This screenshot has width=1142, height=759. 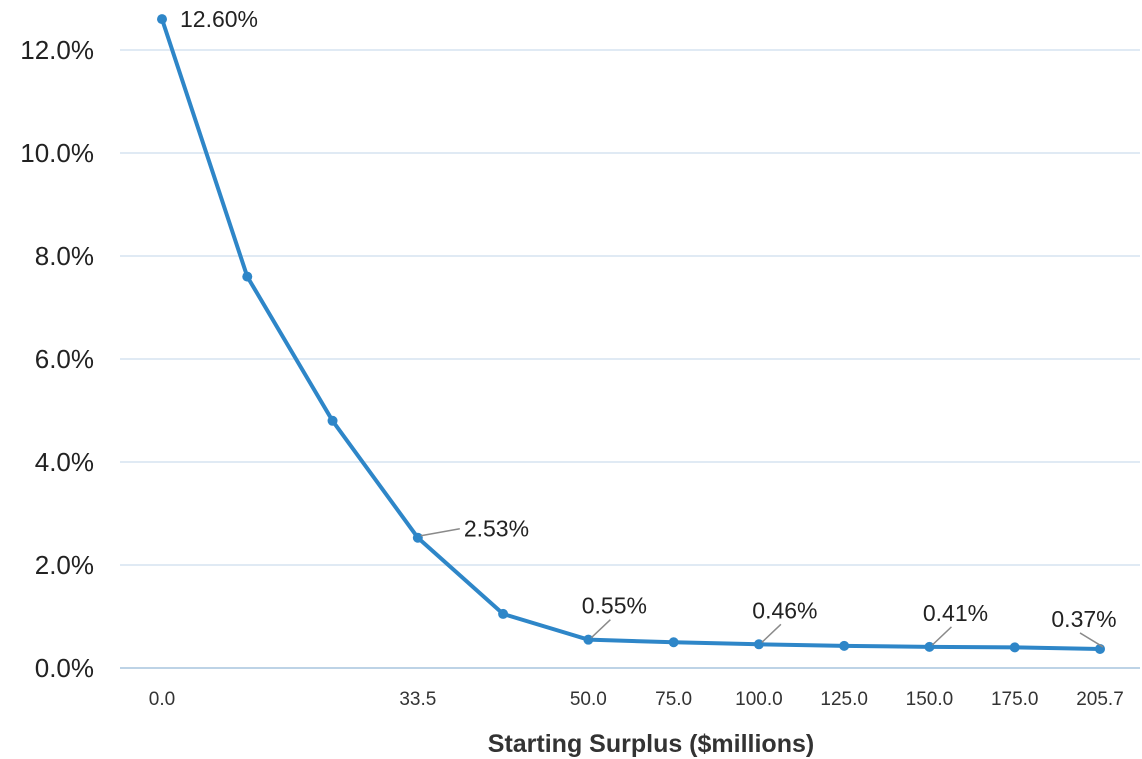 What do you see at coordinates (588, 699) in the screenshot?
I see `x-tick-label: 50.0` at bounding box center [588, 699].